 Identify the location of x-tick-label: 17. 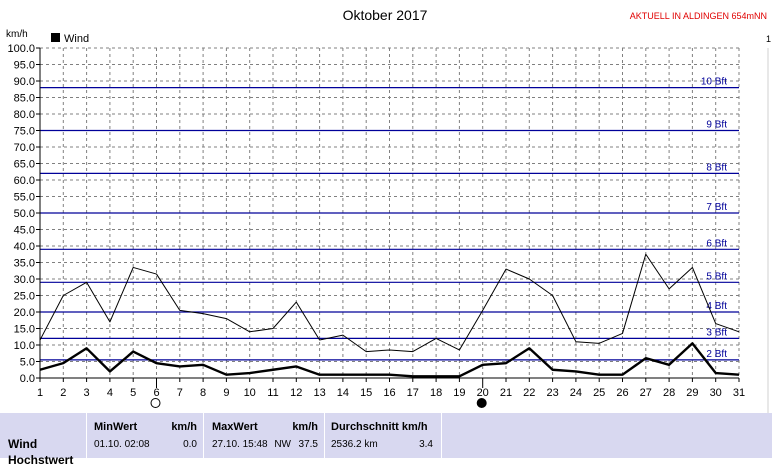
(413, 393).